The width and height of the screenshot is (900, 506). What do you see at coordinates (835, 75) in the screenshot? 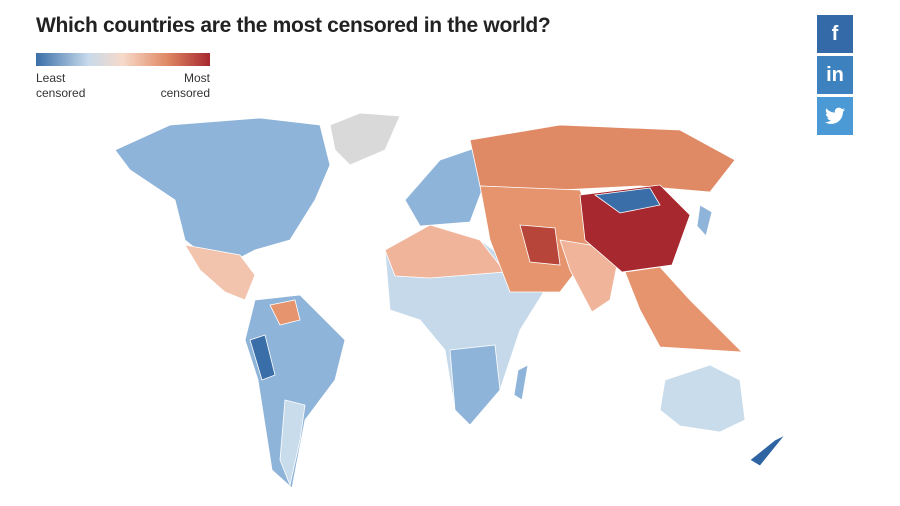
I see `linkedin-button: in` at bounding box center [835, 75].